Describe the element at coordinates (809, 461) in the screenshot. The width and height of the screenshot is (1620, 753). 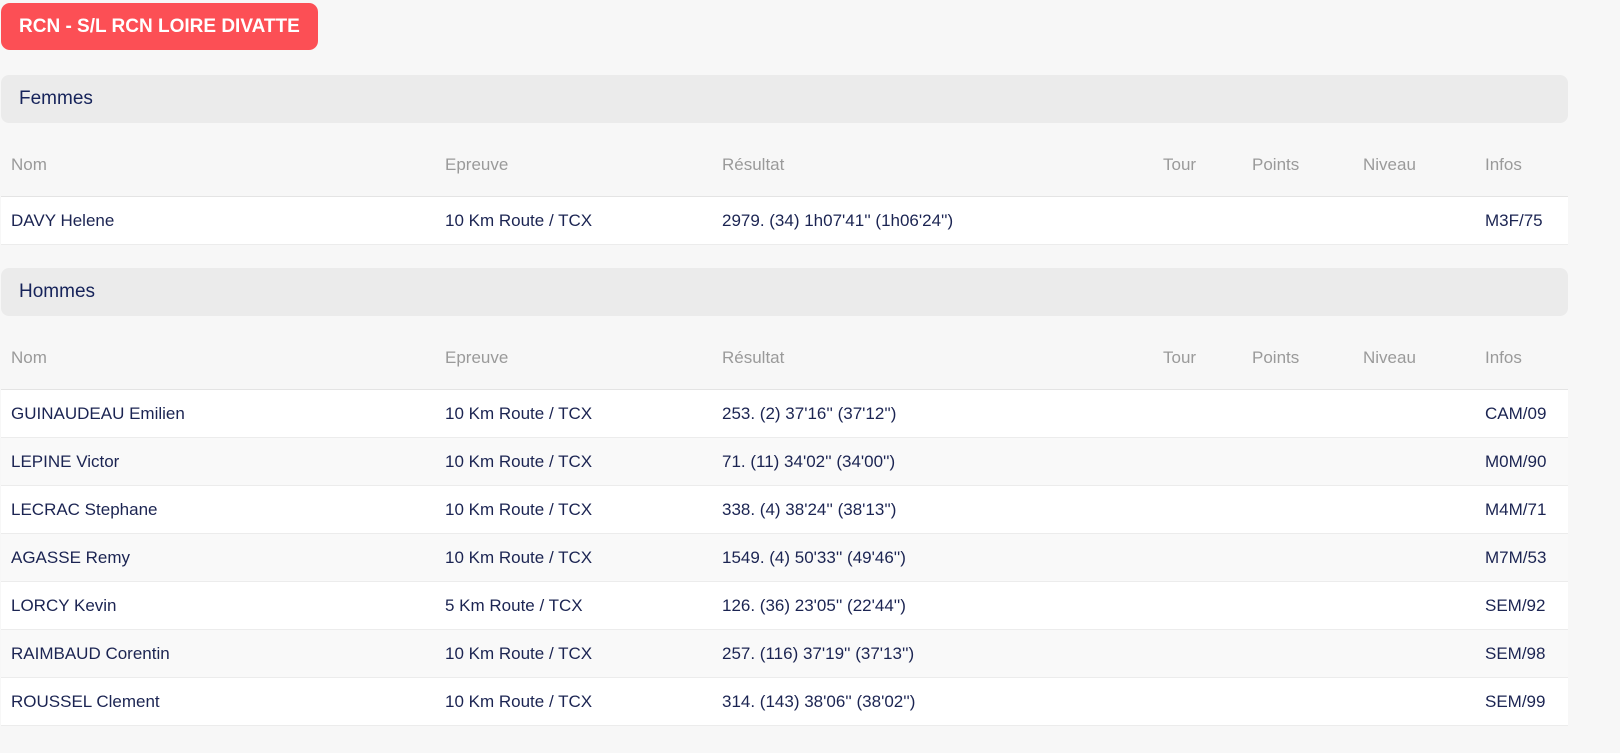
I see `result: 71. (11) 34'02'' (34'00'')` at that location.